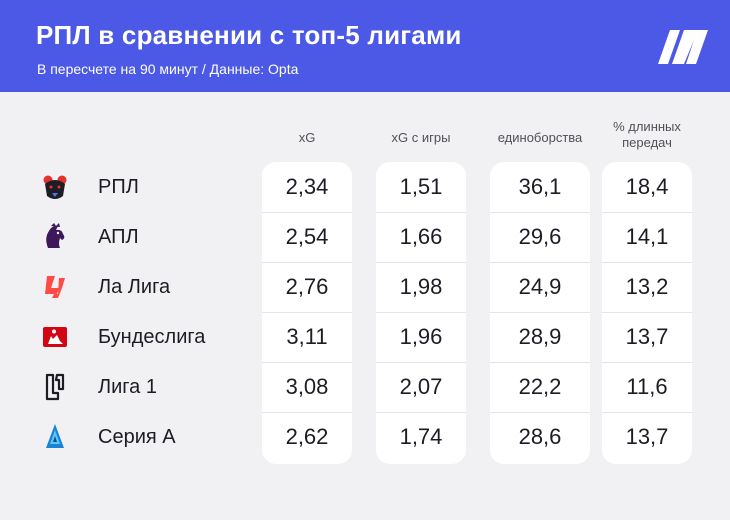  What do you see at coordinates (307, 386) in the screenshot?
I see `table-cell: 3,08` at bounding box center [307, 386].